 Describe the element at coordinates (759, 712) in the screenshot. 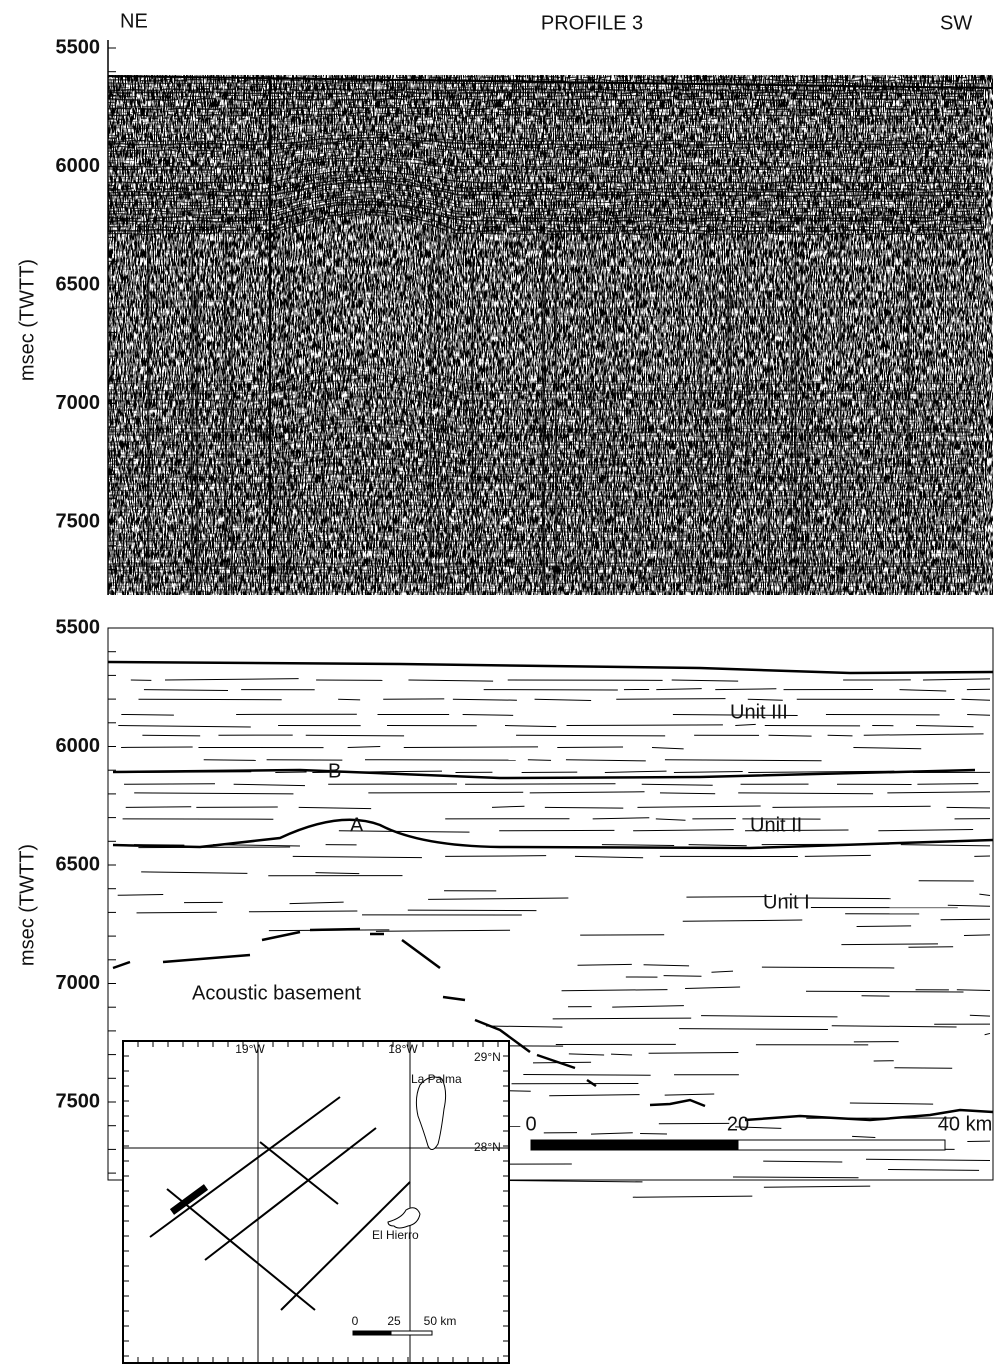

I see `unit-label: Unit III` at that location.